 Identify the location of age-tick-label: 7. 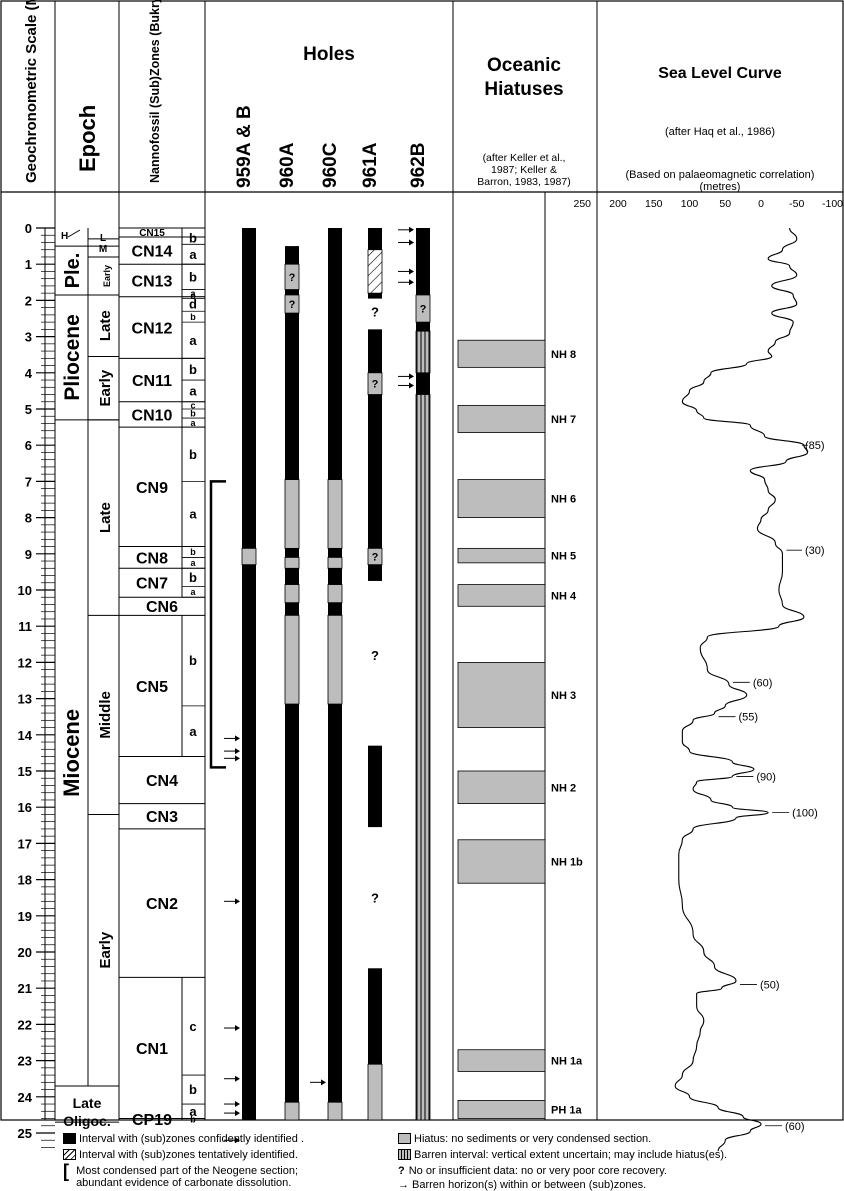
(28, 481).